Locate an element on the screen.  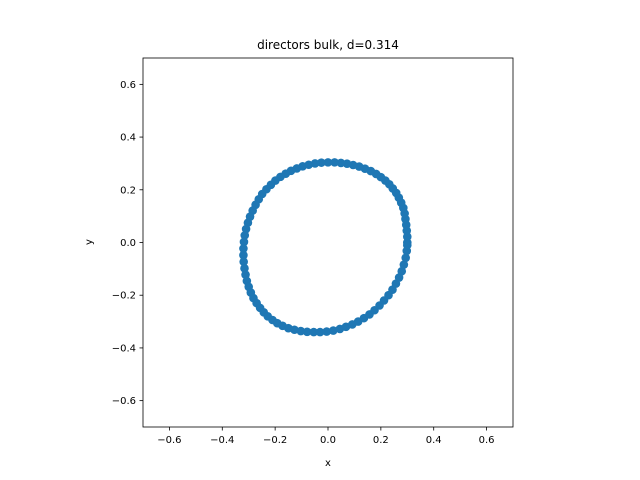
y-tick-label: 0.2 is located at coordinates (128, 190).